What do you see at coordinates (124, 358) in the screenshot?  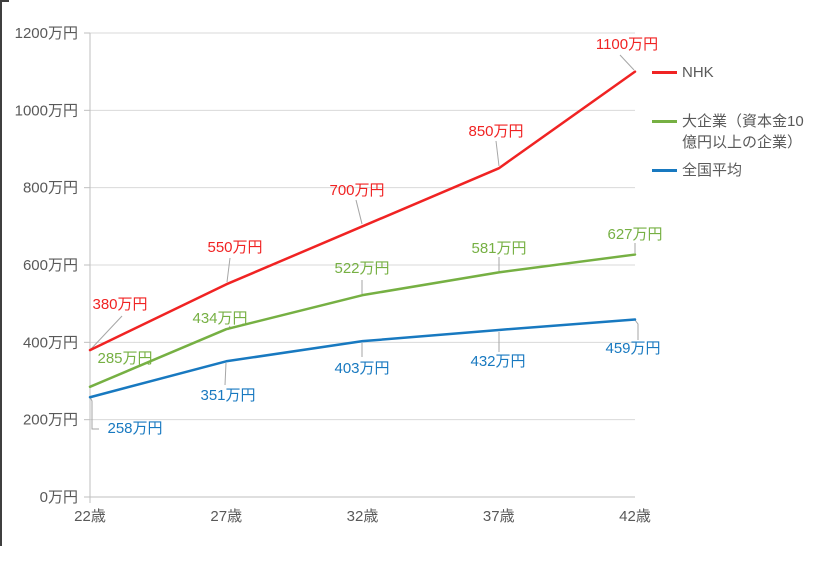 I see `data-label: 285万円` at bounding box center [124, 358].